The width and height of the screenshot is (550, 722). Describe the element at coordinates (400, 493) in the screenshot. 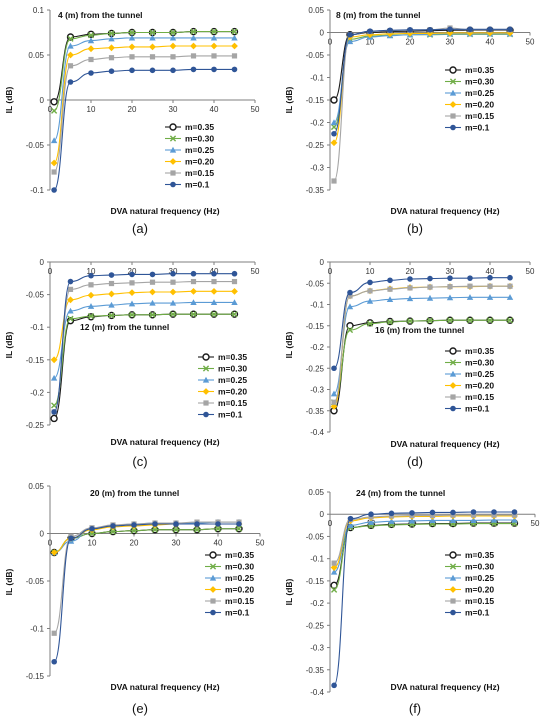

I see `panel-annotation: 24 (m) from the tunnel` at that location.